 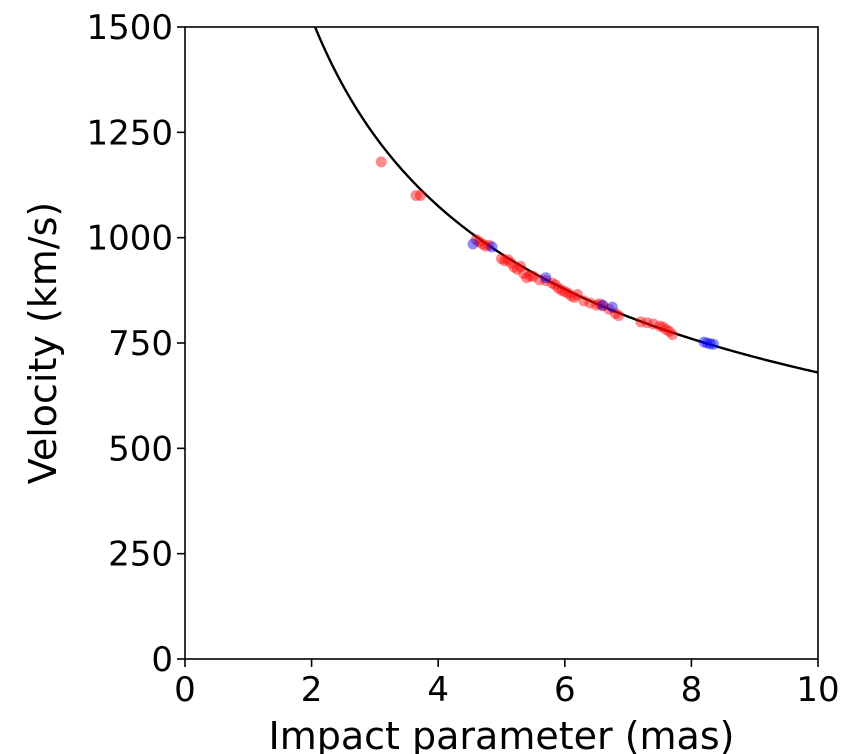 What do you see at coordinates (43, 343) in the screenshot?
I see `y-axis-label: Velocity (km/s)` at bounding box center [43, 343].